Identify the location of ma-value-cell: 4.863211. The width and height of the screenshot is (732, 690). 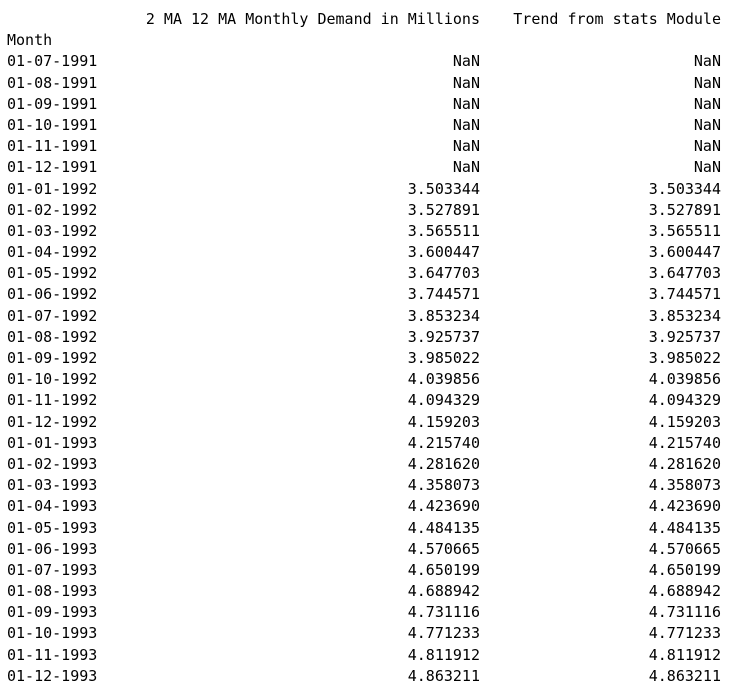
(443, 675).